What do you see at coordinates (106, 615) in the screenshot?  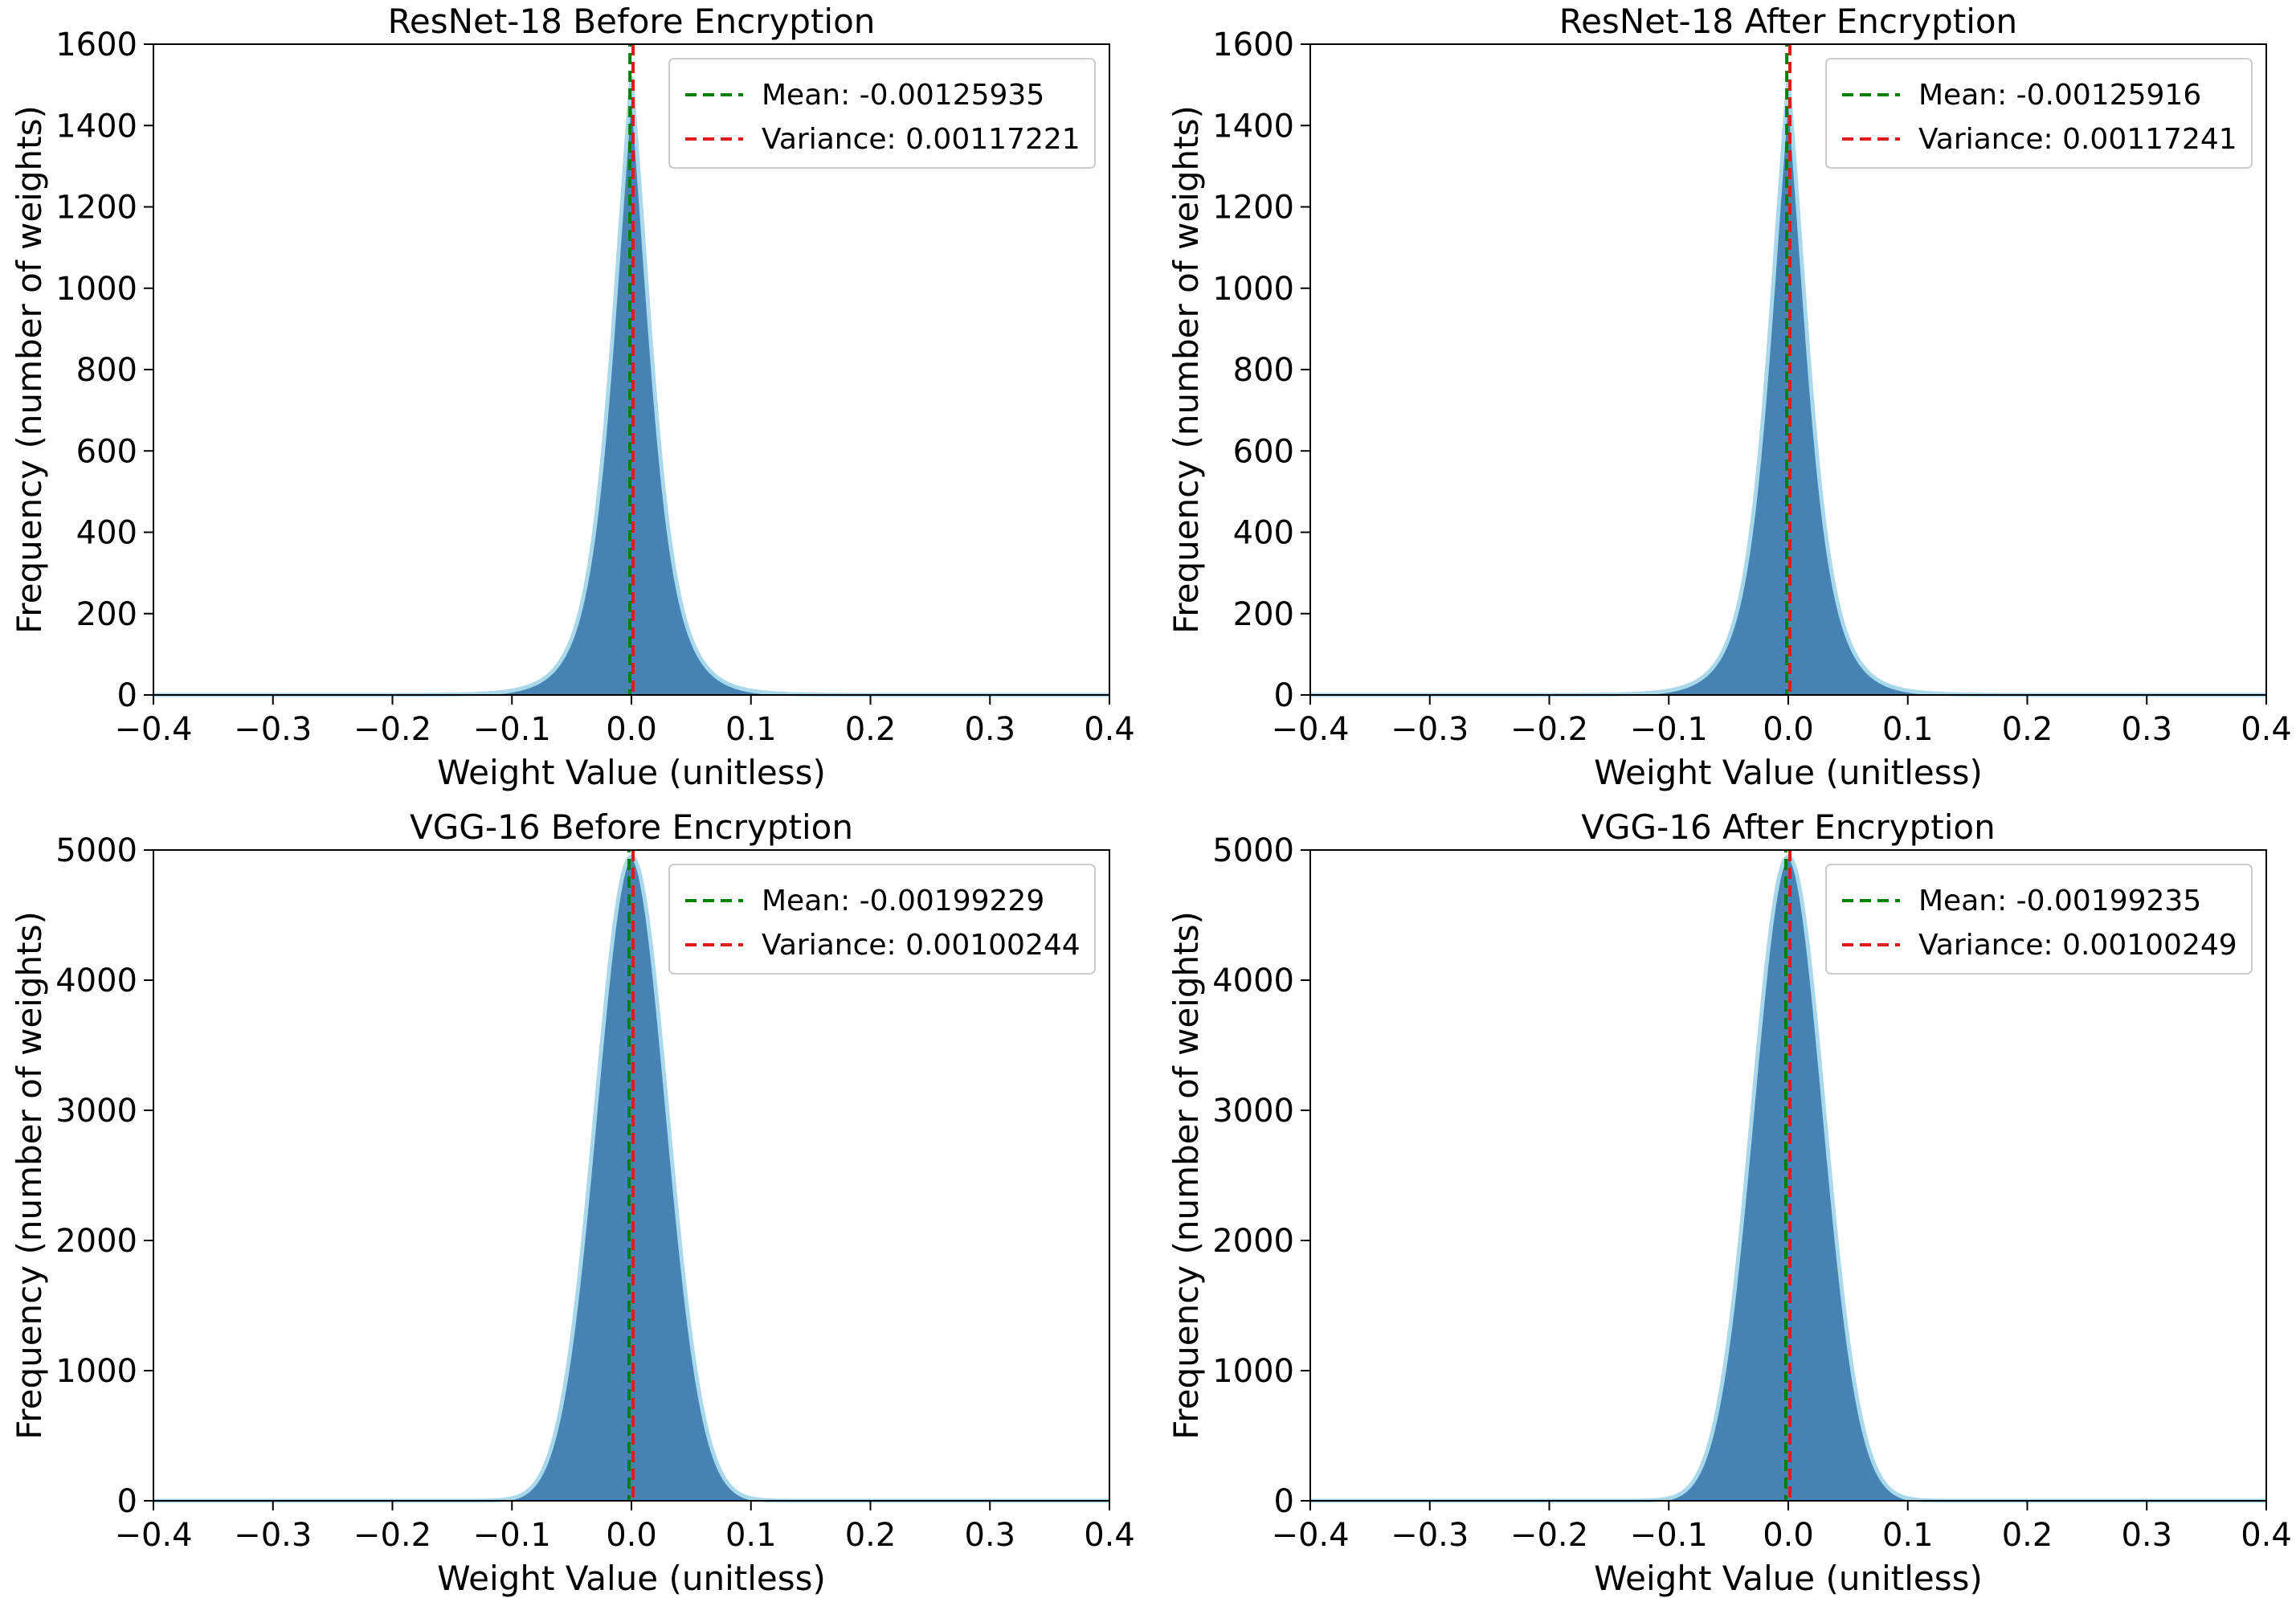 I see `y-tick-label: 200` at bounding box center [106, 615].